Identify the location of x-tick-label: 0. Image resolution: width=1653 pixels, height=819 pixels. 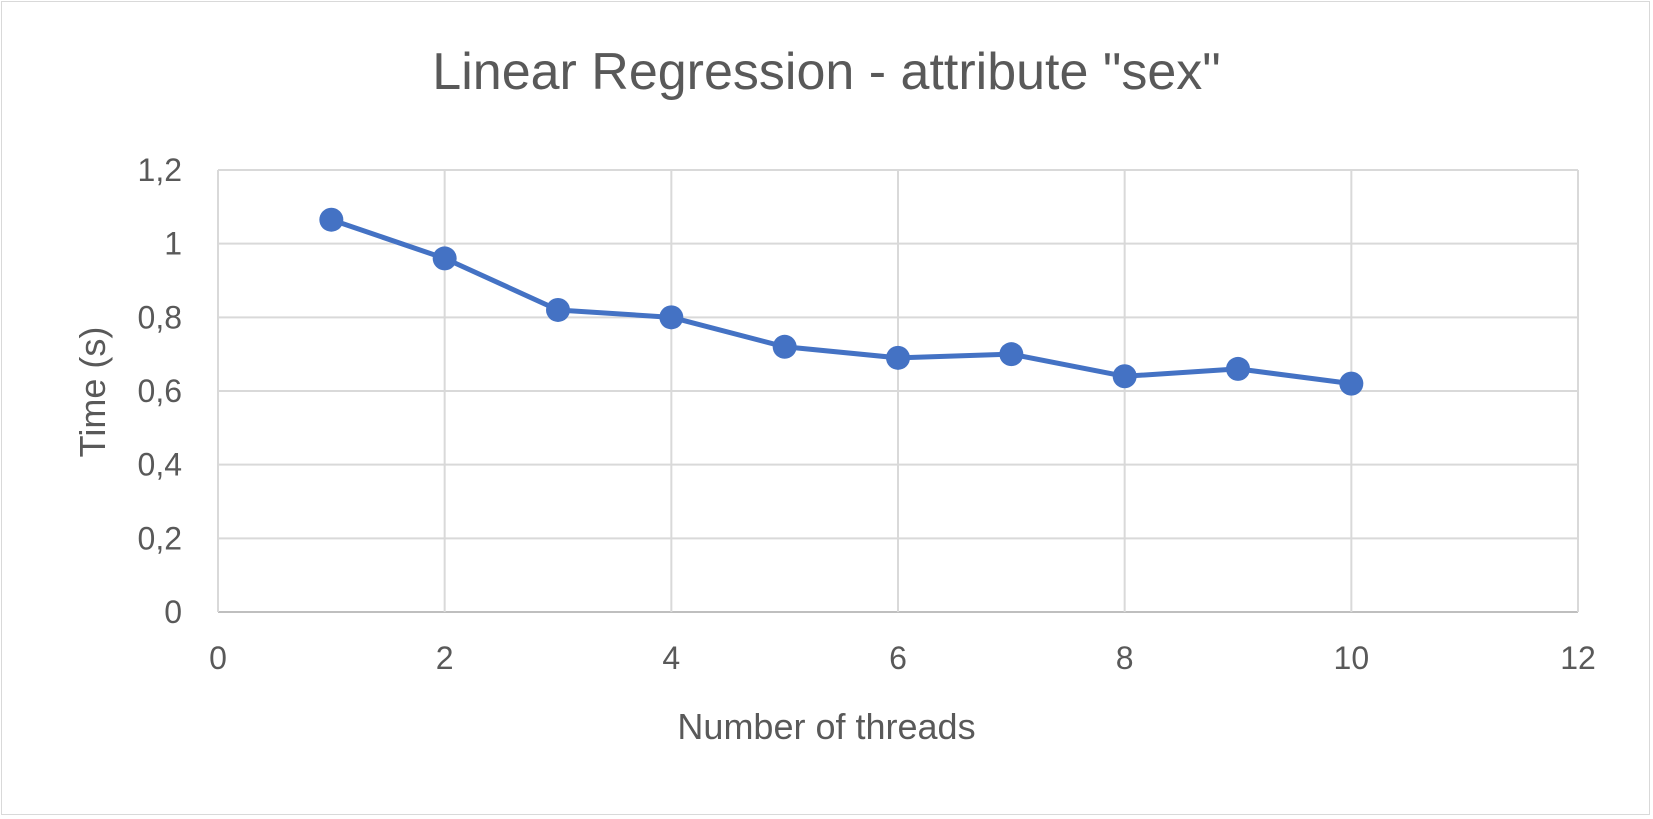
(218, 658).